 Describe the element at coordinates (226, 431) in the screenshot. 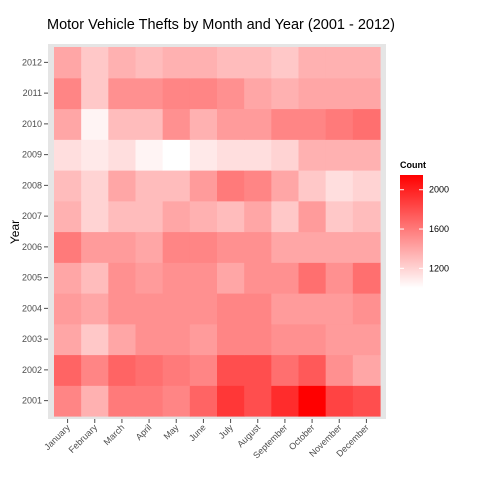

I see `x-tick-label: July` at that location.